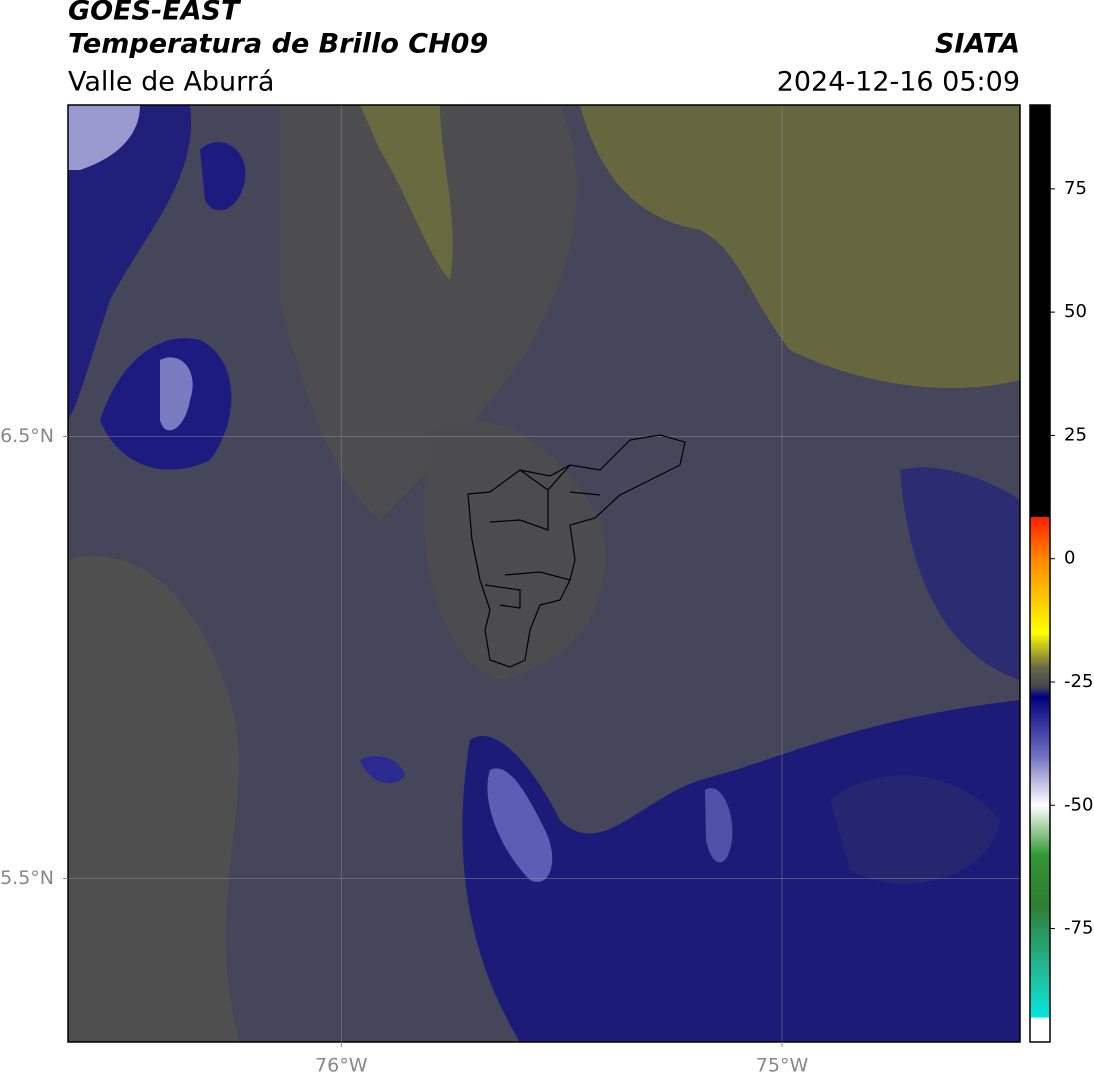 Image resolution: width=1094 pixels, height=1082 pixels. I want to click on colorbar-tick-label: -50, so click(1078, 804).